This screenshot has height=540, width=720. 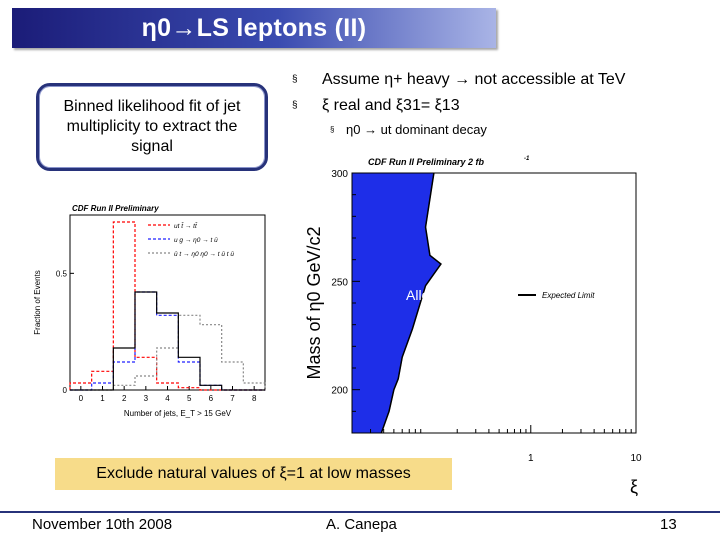 What do you see at coordinates (186, 226) in the screenshot?
I see `hist-legend-label: ut t̄ → tt̄` at bounding box center [186, 226].